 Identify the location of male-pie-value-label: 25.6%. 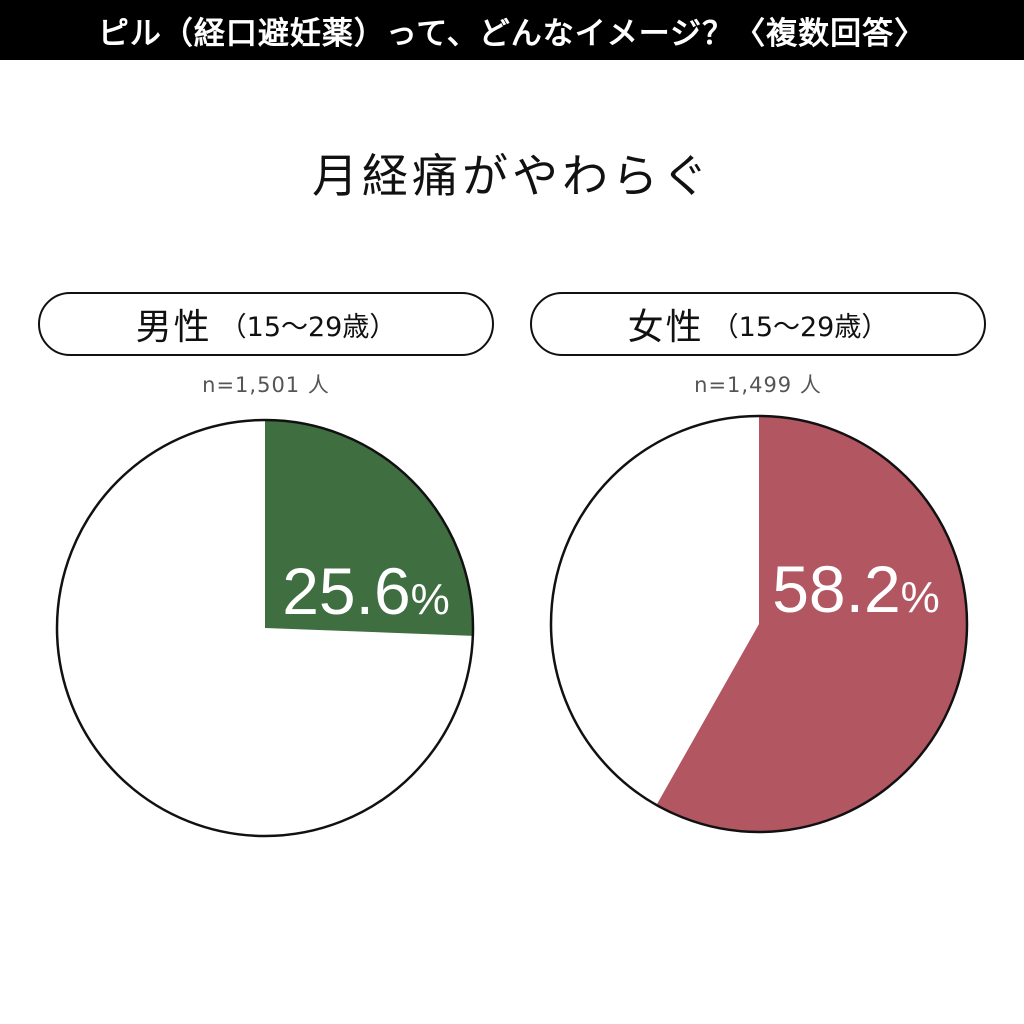
(366, 591).